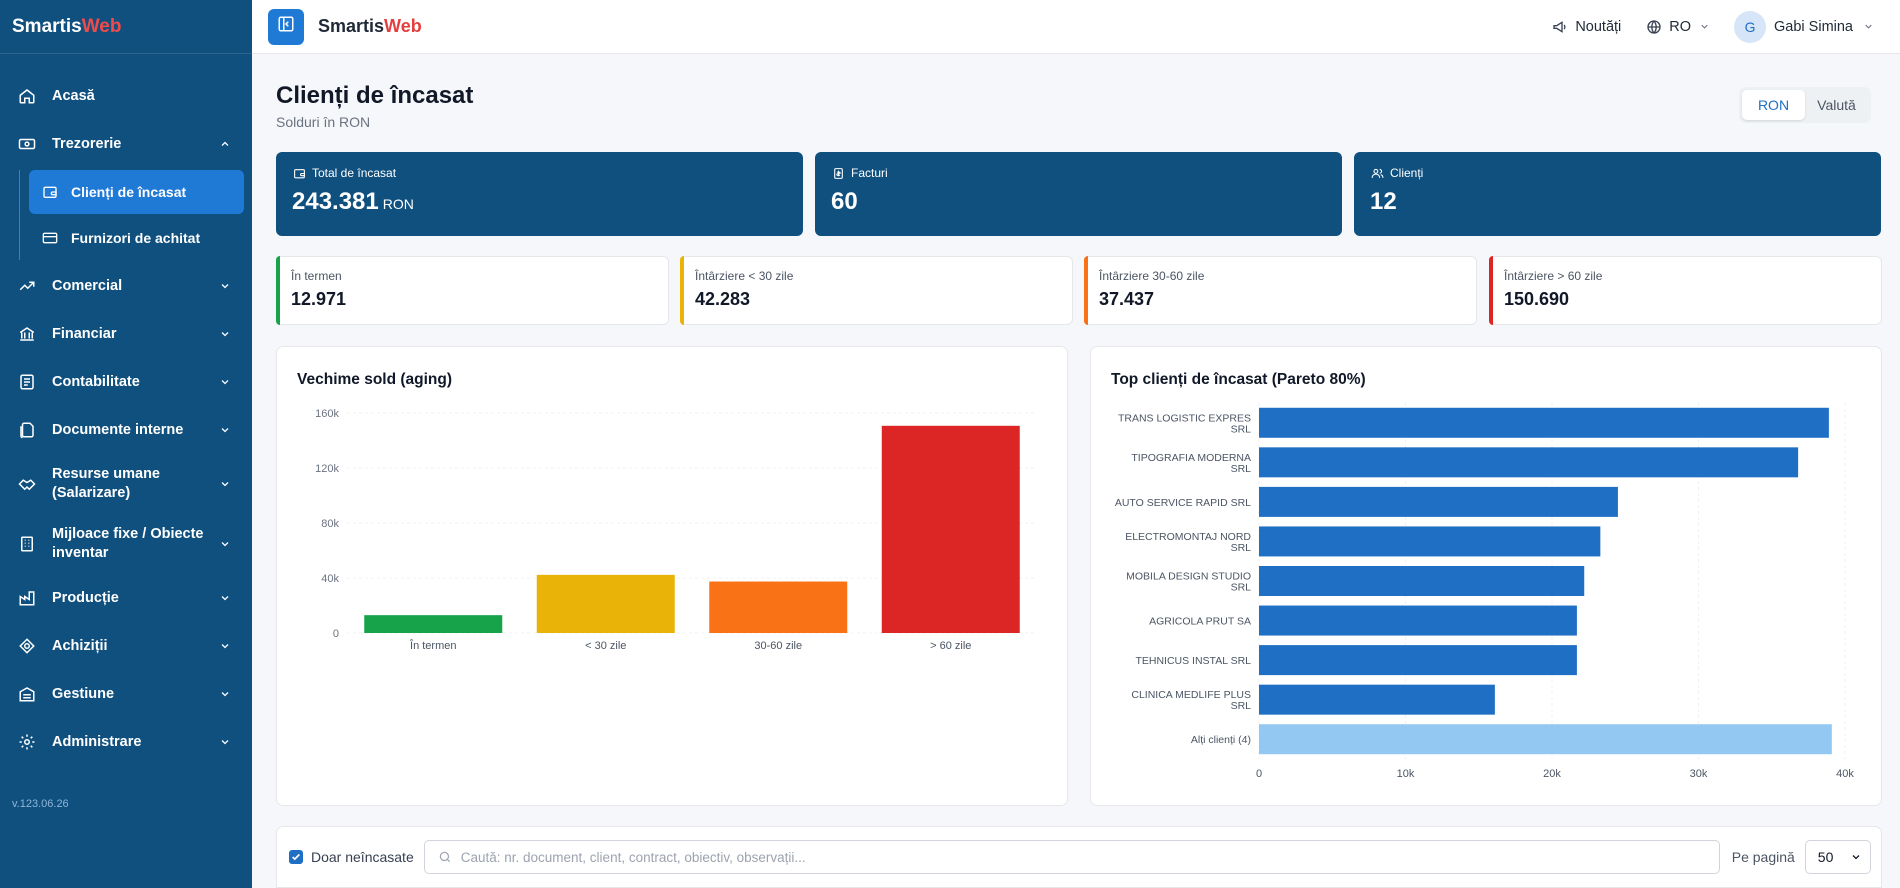 This screenshot has height=888, width=1900. I want to click on brand-part1: Smartis, so click(351, 26).